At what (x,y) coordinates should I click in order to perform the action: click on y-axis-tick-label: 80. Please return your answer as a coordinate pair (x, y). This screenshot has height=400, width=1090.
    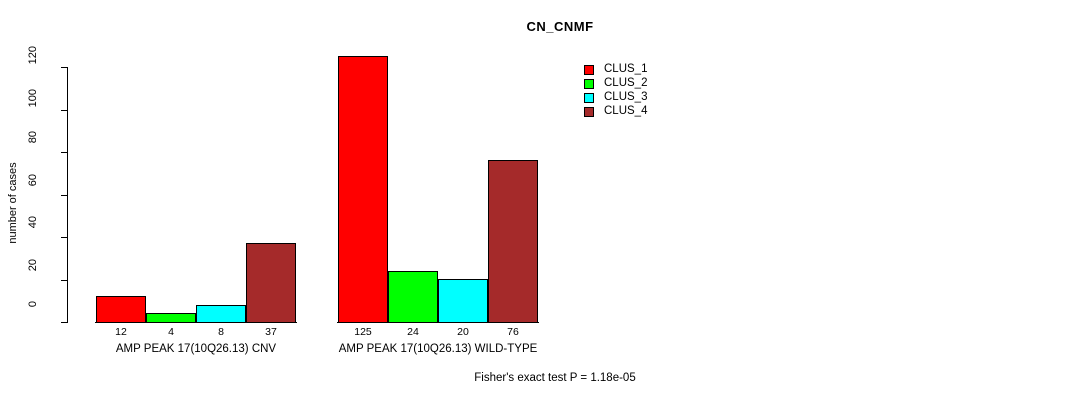
    Looking at the image, I should click on (33, 137).